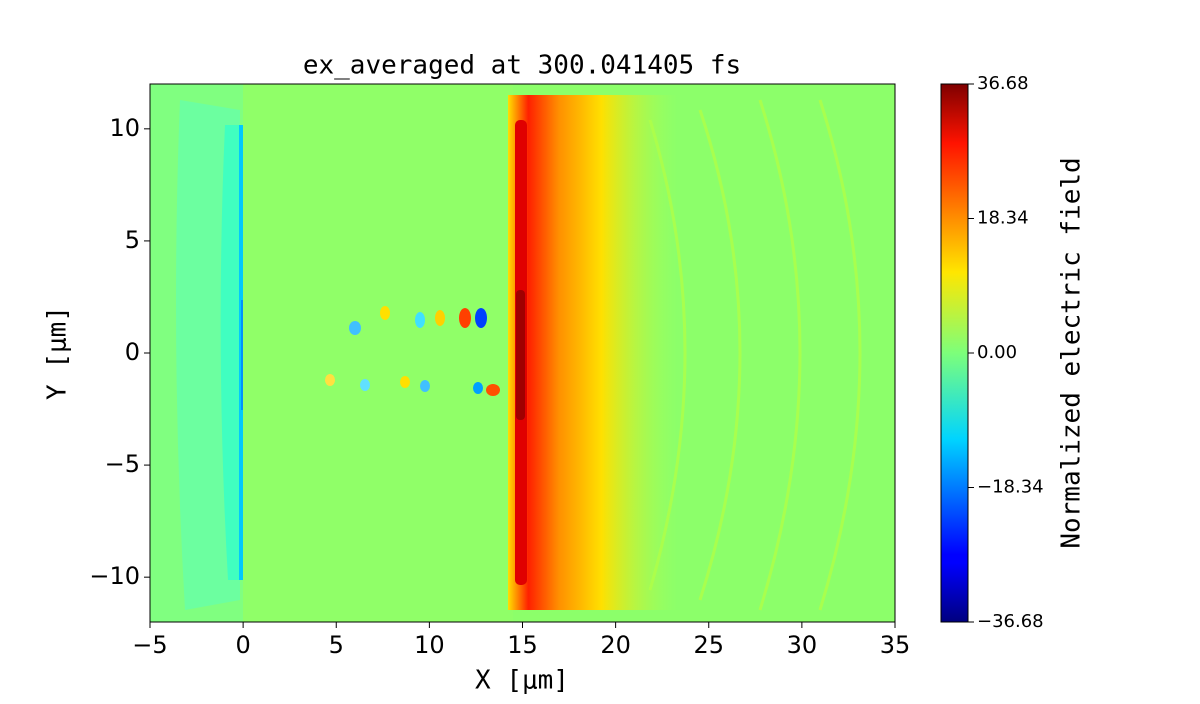  I want to click on colorbar-label: Normalized electric field, so click(1072, 352).